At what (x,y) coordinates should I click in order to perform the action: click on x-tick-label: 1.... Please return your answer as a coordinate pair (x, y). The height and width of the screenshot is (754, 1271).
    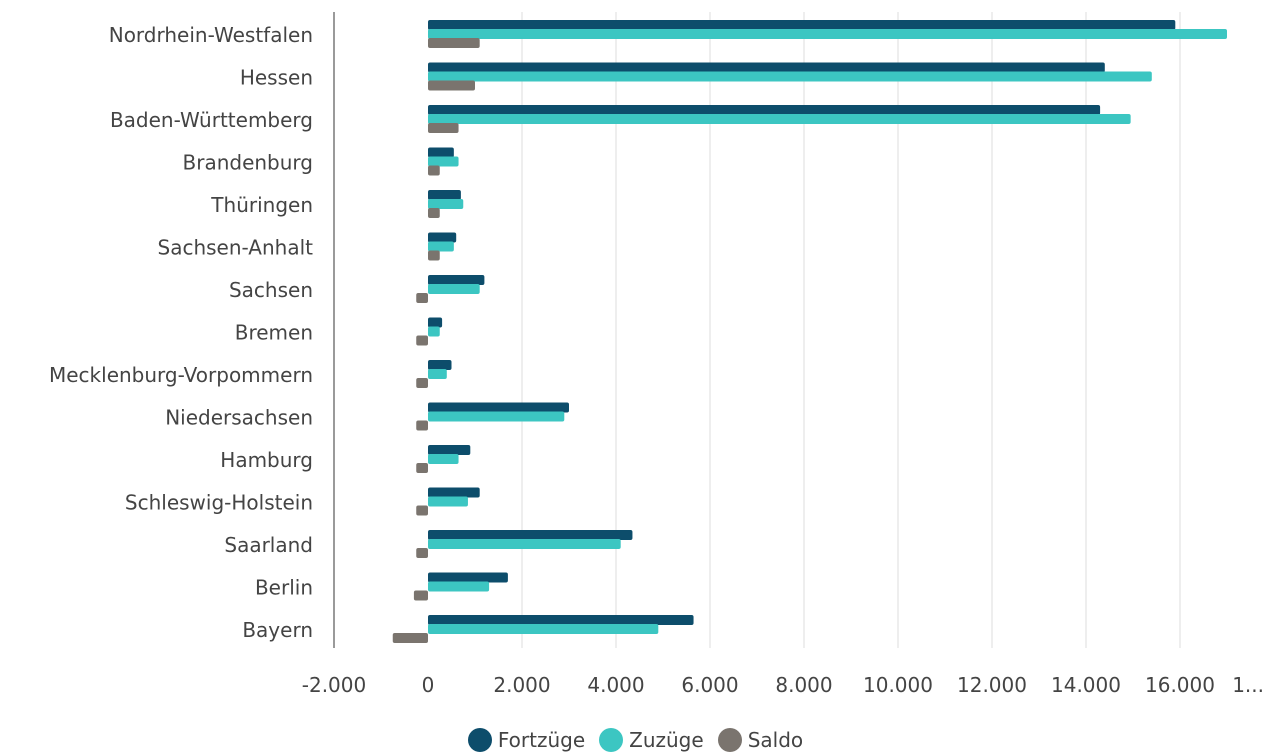
    Looking at the image, I should click on (1248, 685).